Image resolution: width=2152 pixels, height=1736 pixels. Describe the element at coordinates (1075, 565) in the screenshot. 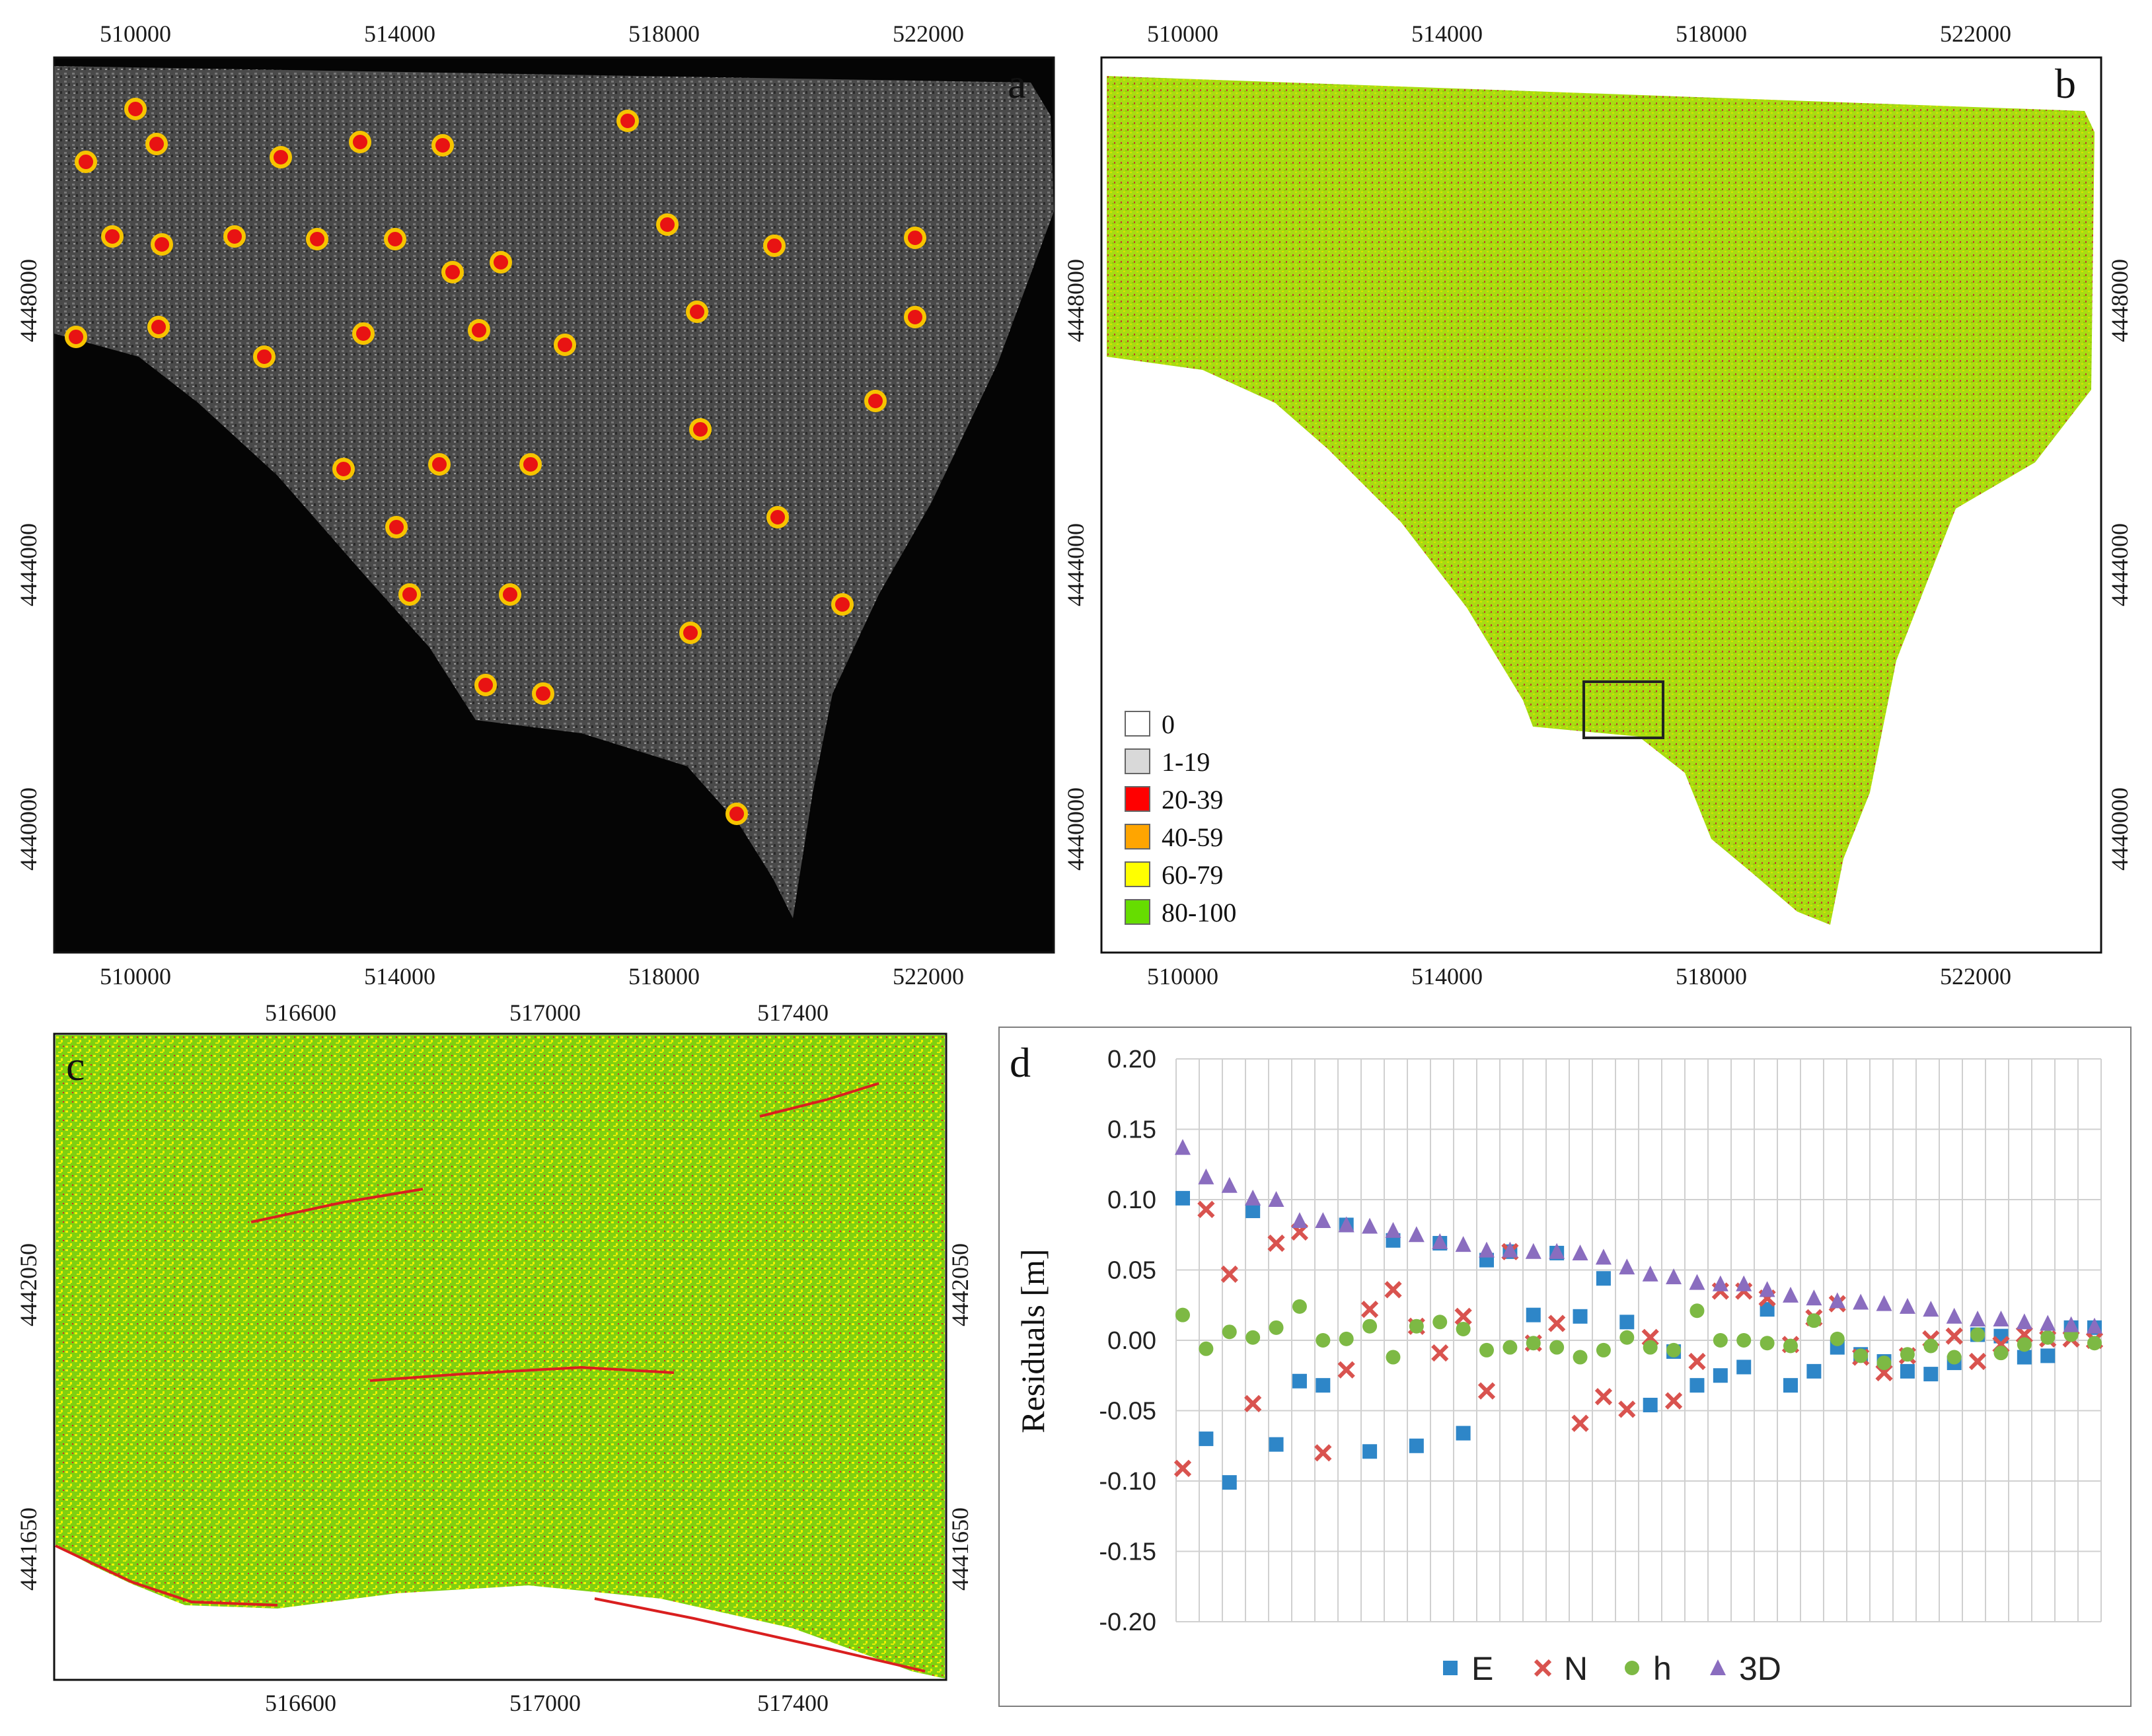

I see `panel-b-y-ticks-left: 4448000 4444000 4440000` at that location.